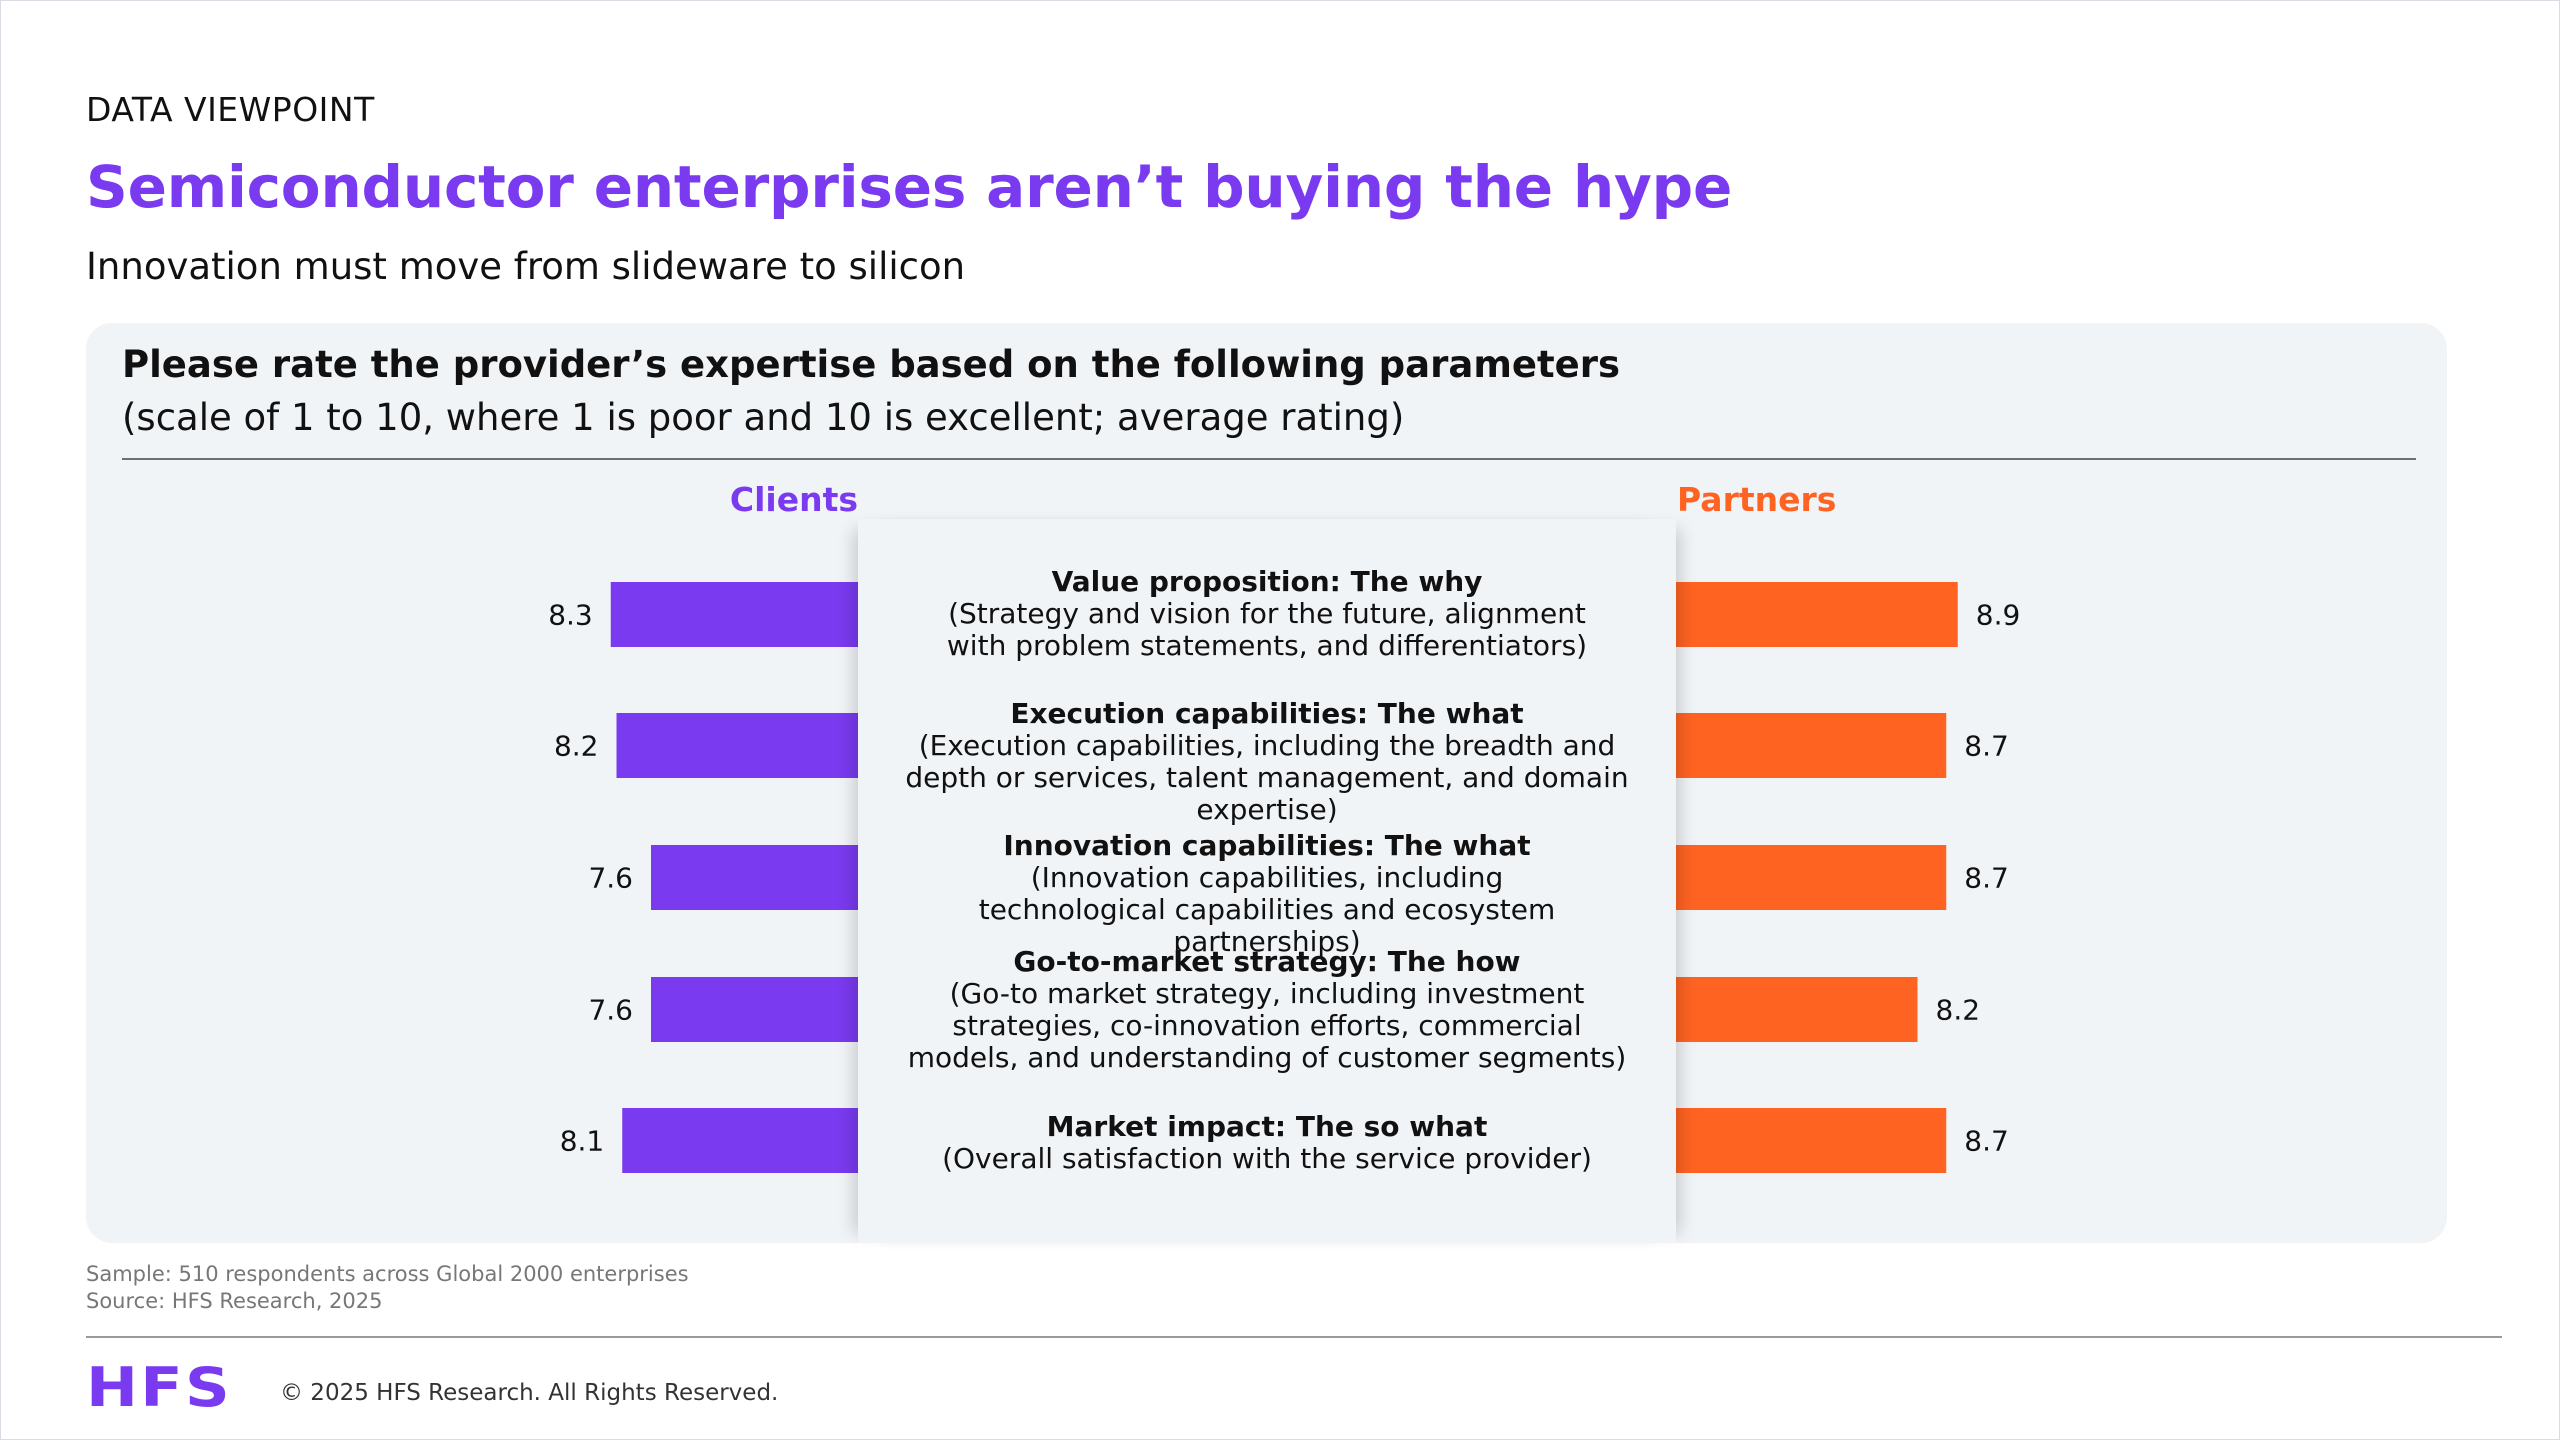 This screenshot has width=2560, height=1440. What do you see at coordinates (1267, 845) in the screenshot?
I see `parameter-title: Innovation capabilities: The what` at bounding box center [1267, 845].